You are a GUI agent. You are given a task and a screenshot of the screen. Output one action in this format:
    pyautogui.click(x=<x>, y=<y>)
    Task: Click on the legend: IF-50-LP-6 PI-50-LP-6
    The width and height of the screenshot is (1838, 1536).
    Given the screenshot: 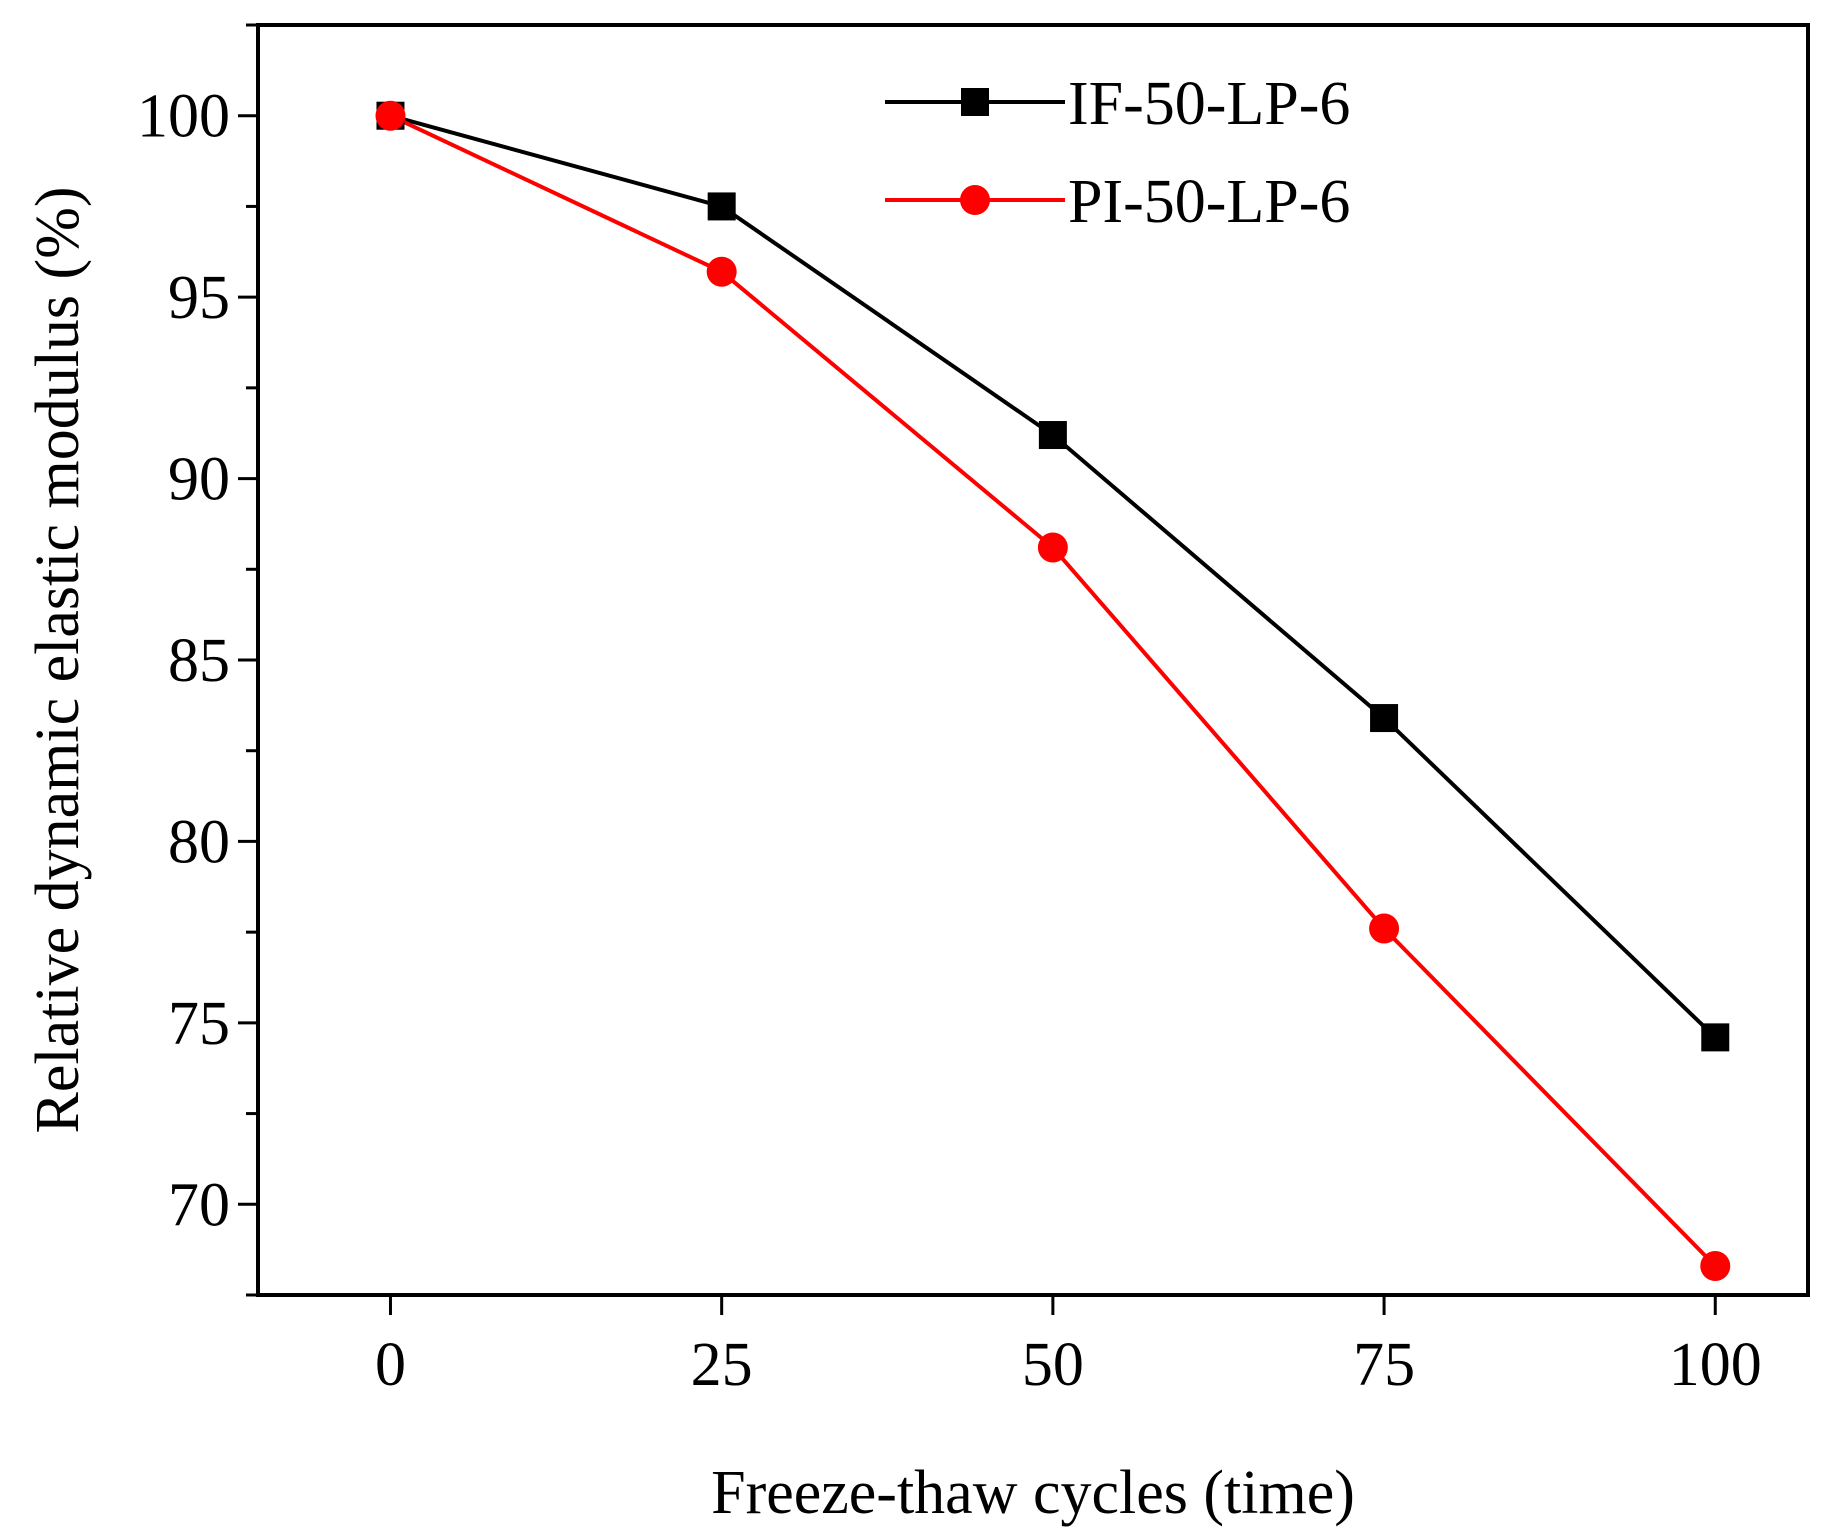 What is the action you would take?
    pyautogui.click(x=1117, y=153)
    